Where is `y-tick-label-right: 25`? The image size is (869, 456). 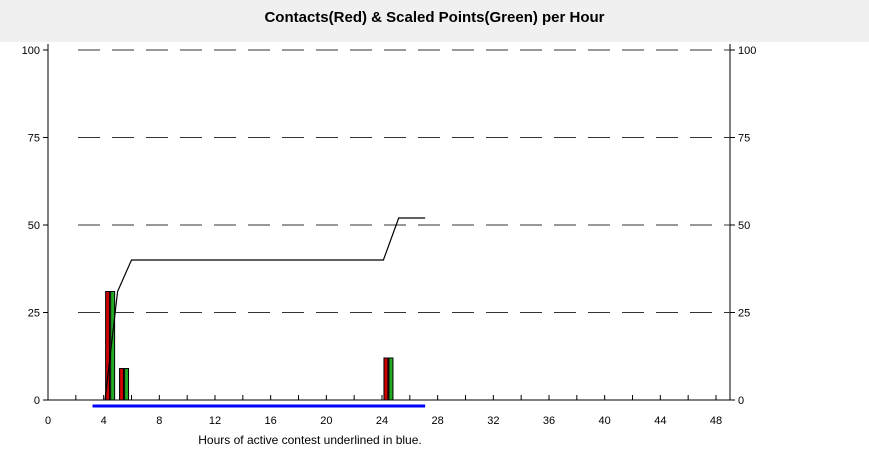 y-tick-label-right: 25 is located at coordinates (744, 314).